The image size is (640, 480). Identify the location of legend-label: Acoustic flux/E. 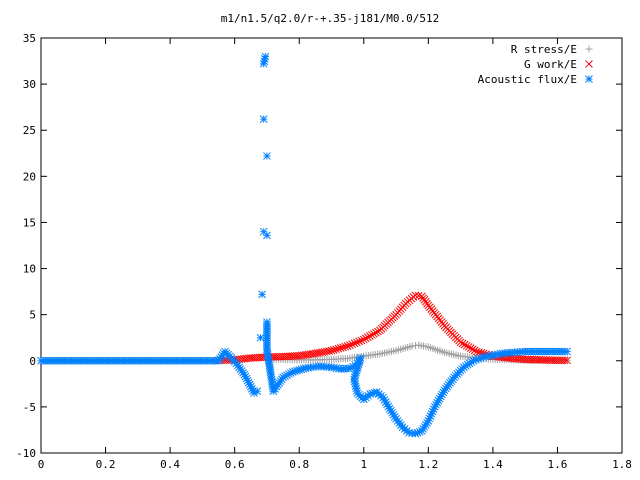
(527, 79).